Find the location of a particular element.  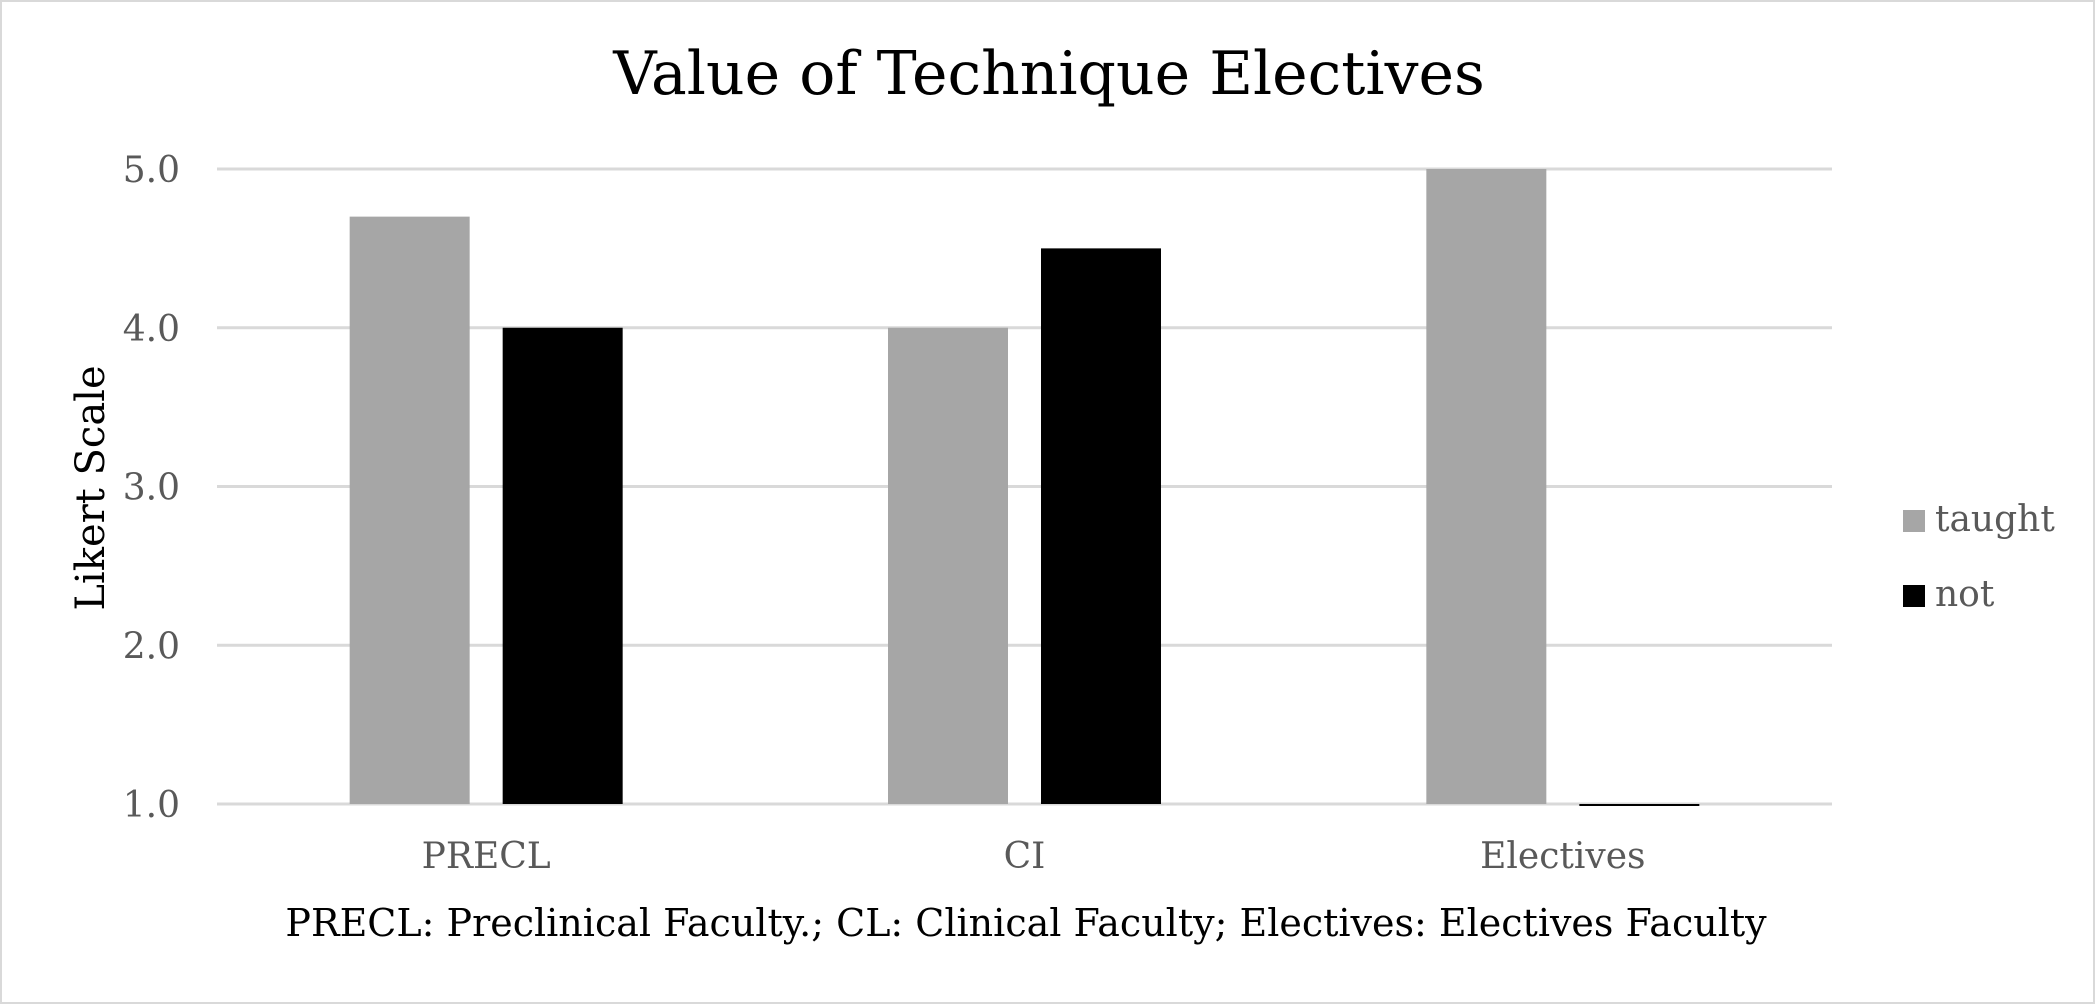

legend: taught not is located at coordinates (1979, 557).